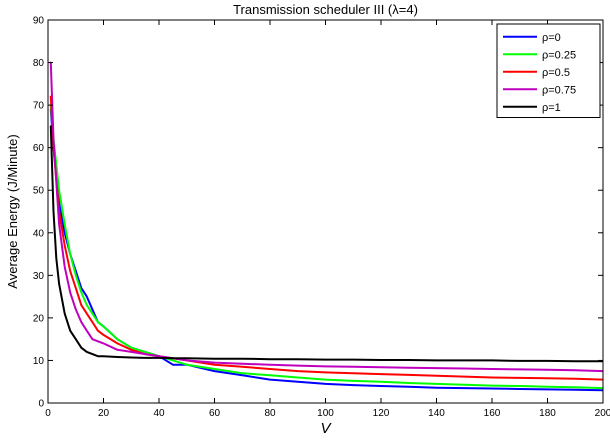 The image size is (610, 441). Describe the element at coordinates (559, 55) in the screenshot. I see `legend-label-1: ρ=0.25` at that location.